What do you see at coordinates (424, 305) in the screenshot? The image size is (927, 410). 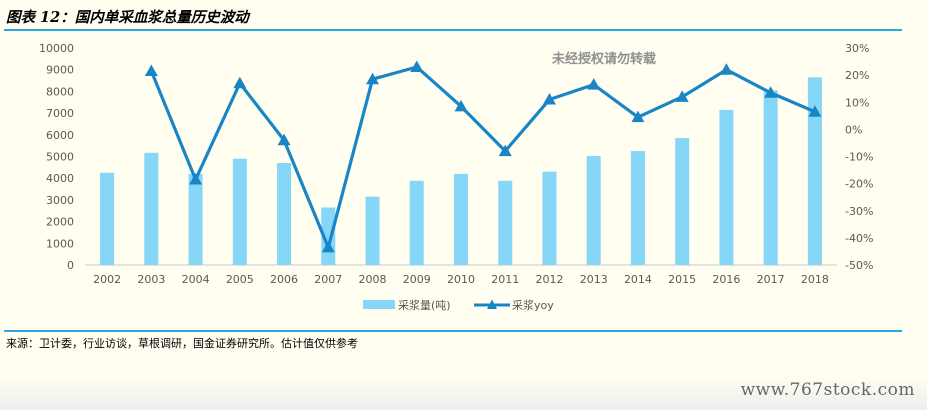 I see `legend-bar-label: 采浆量(吨)` at bounding box center [424, 305].